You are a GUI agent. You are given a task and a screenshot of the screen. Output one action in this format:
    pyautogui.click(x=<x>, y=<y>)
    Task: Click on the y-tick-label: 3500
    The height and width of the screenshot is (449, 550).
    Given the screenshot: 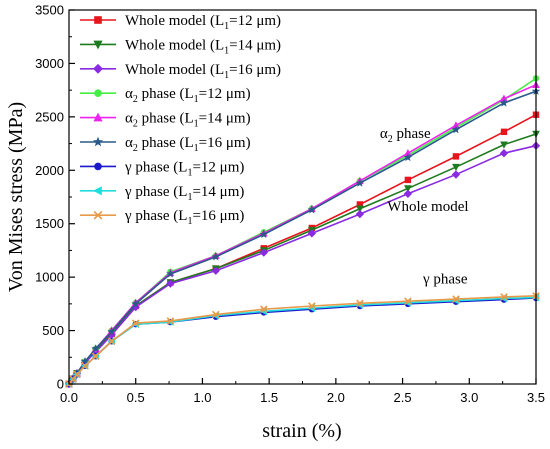 What is the action you would take?
    pyautogui.click(x=49, y=10)
    